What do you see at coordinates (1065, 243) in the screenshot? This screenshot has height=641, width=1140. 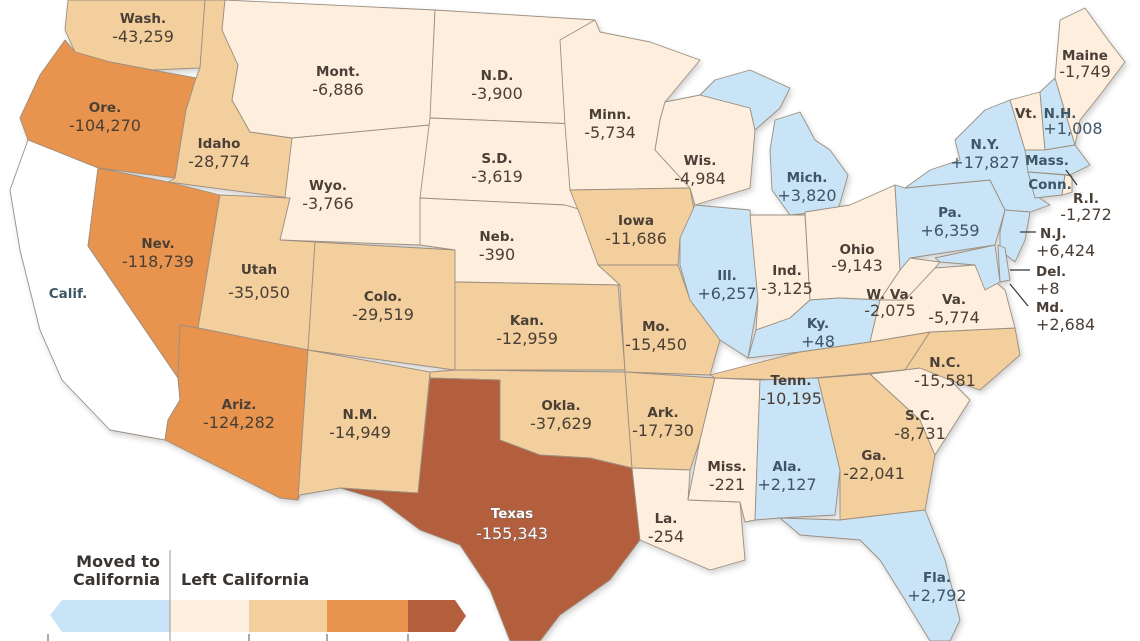 I see `label-nj: N.J. +6,424` at bounding box center [1065, 243].